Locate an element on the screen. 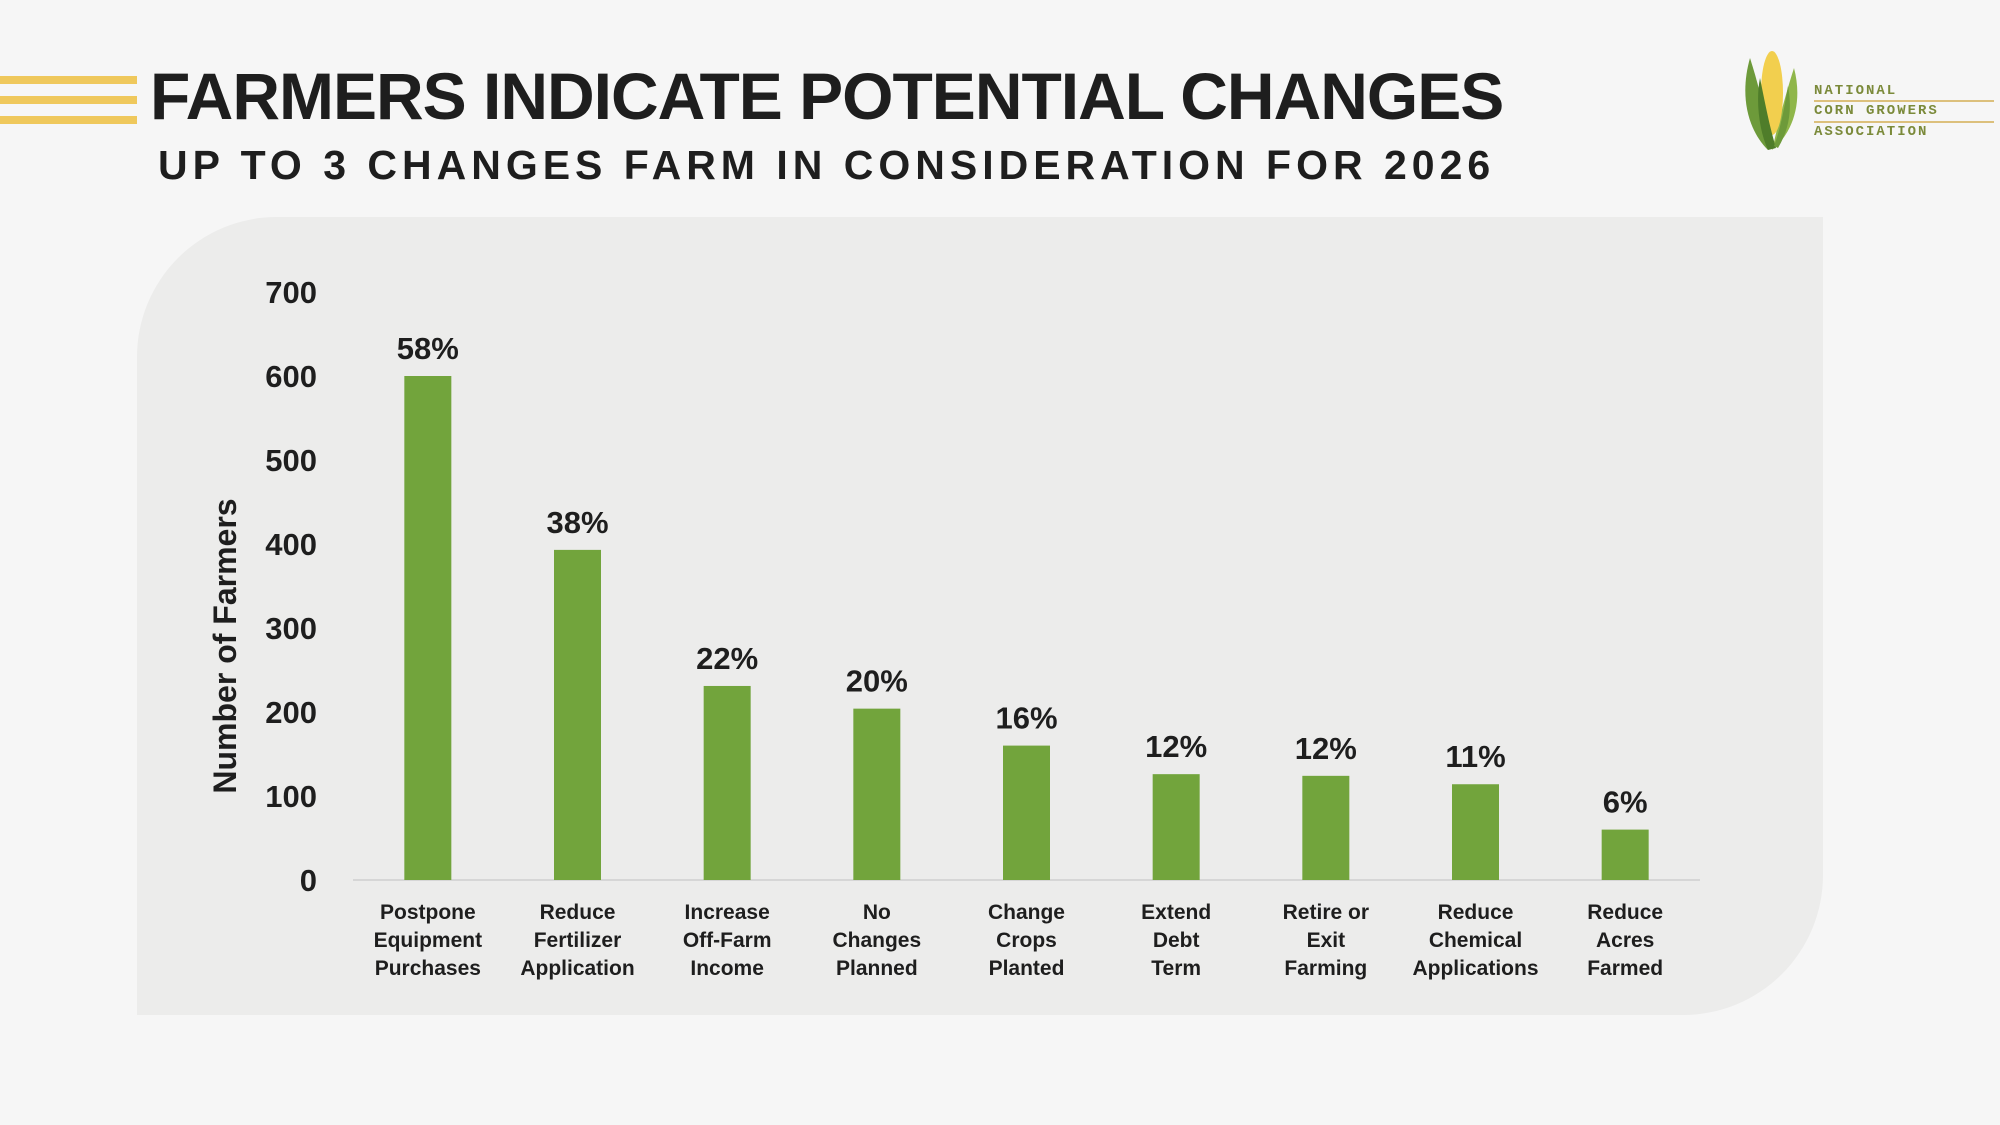 This screenshot has width=2000, height=1125. y-tick-label: 600 is located at coordinates (291, 376).